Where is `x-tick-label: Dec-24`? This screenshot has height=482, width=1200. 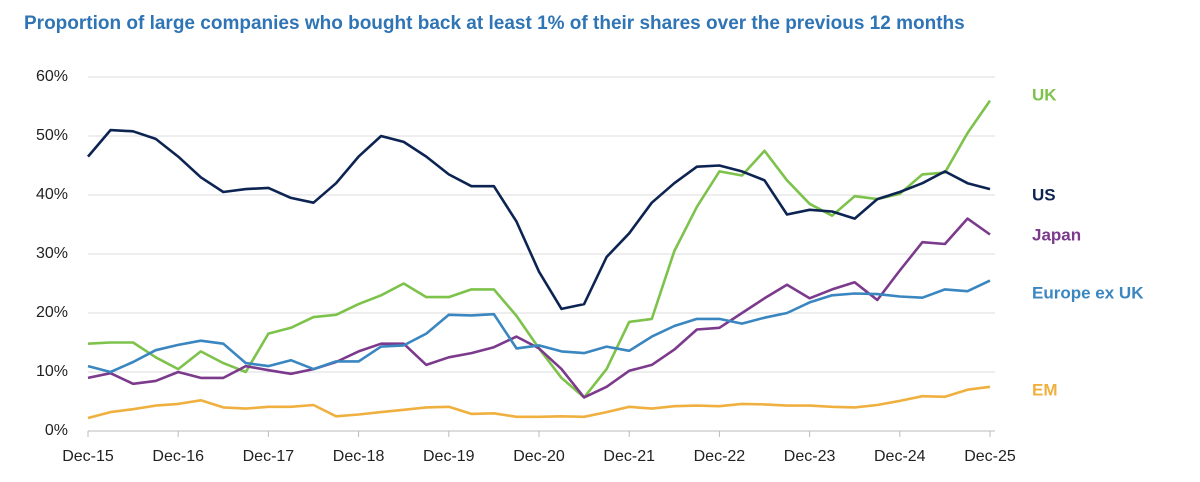 x-tick-label: Dec-24 is located at coordinates (900, 456).